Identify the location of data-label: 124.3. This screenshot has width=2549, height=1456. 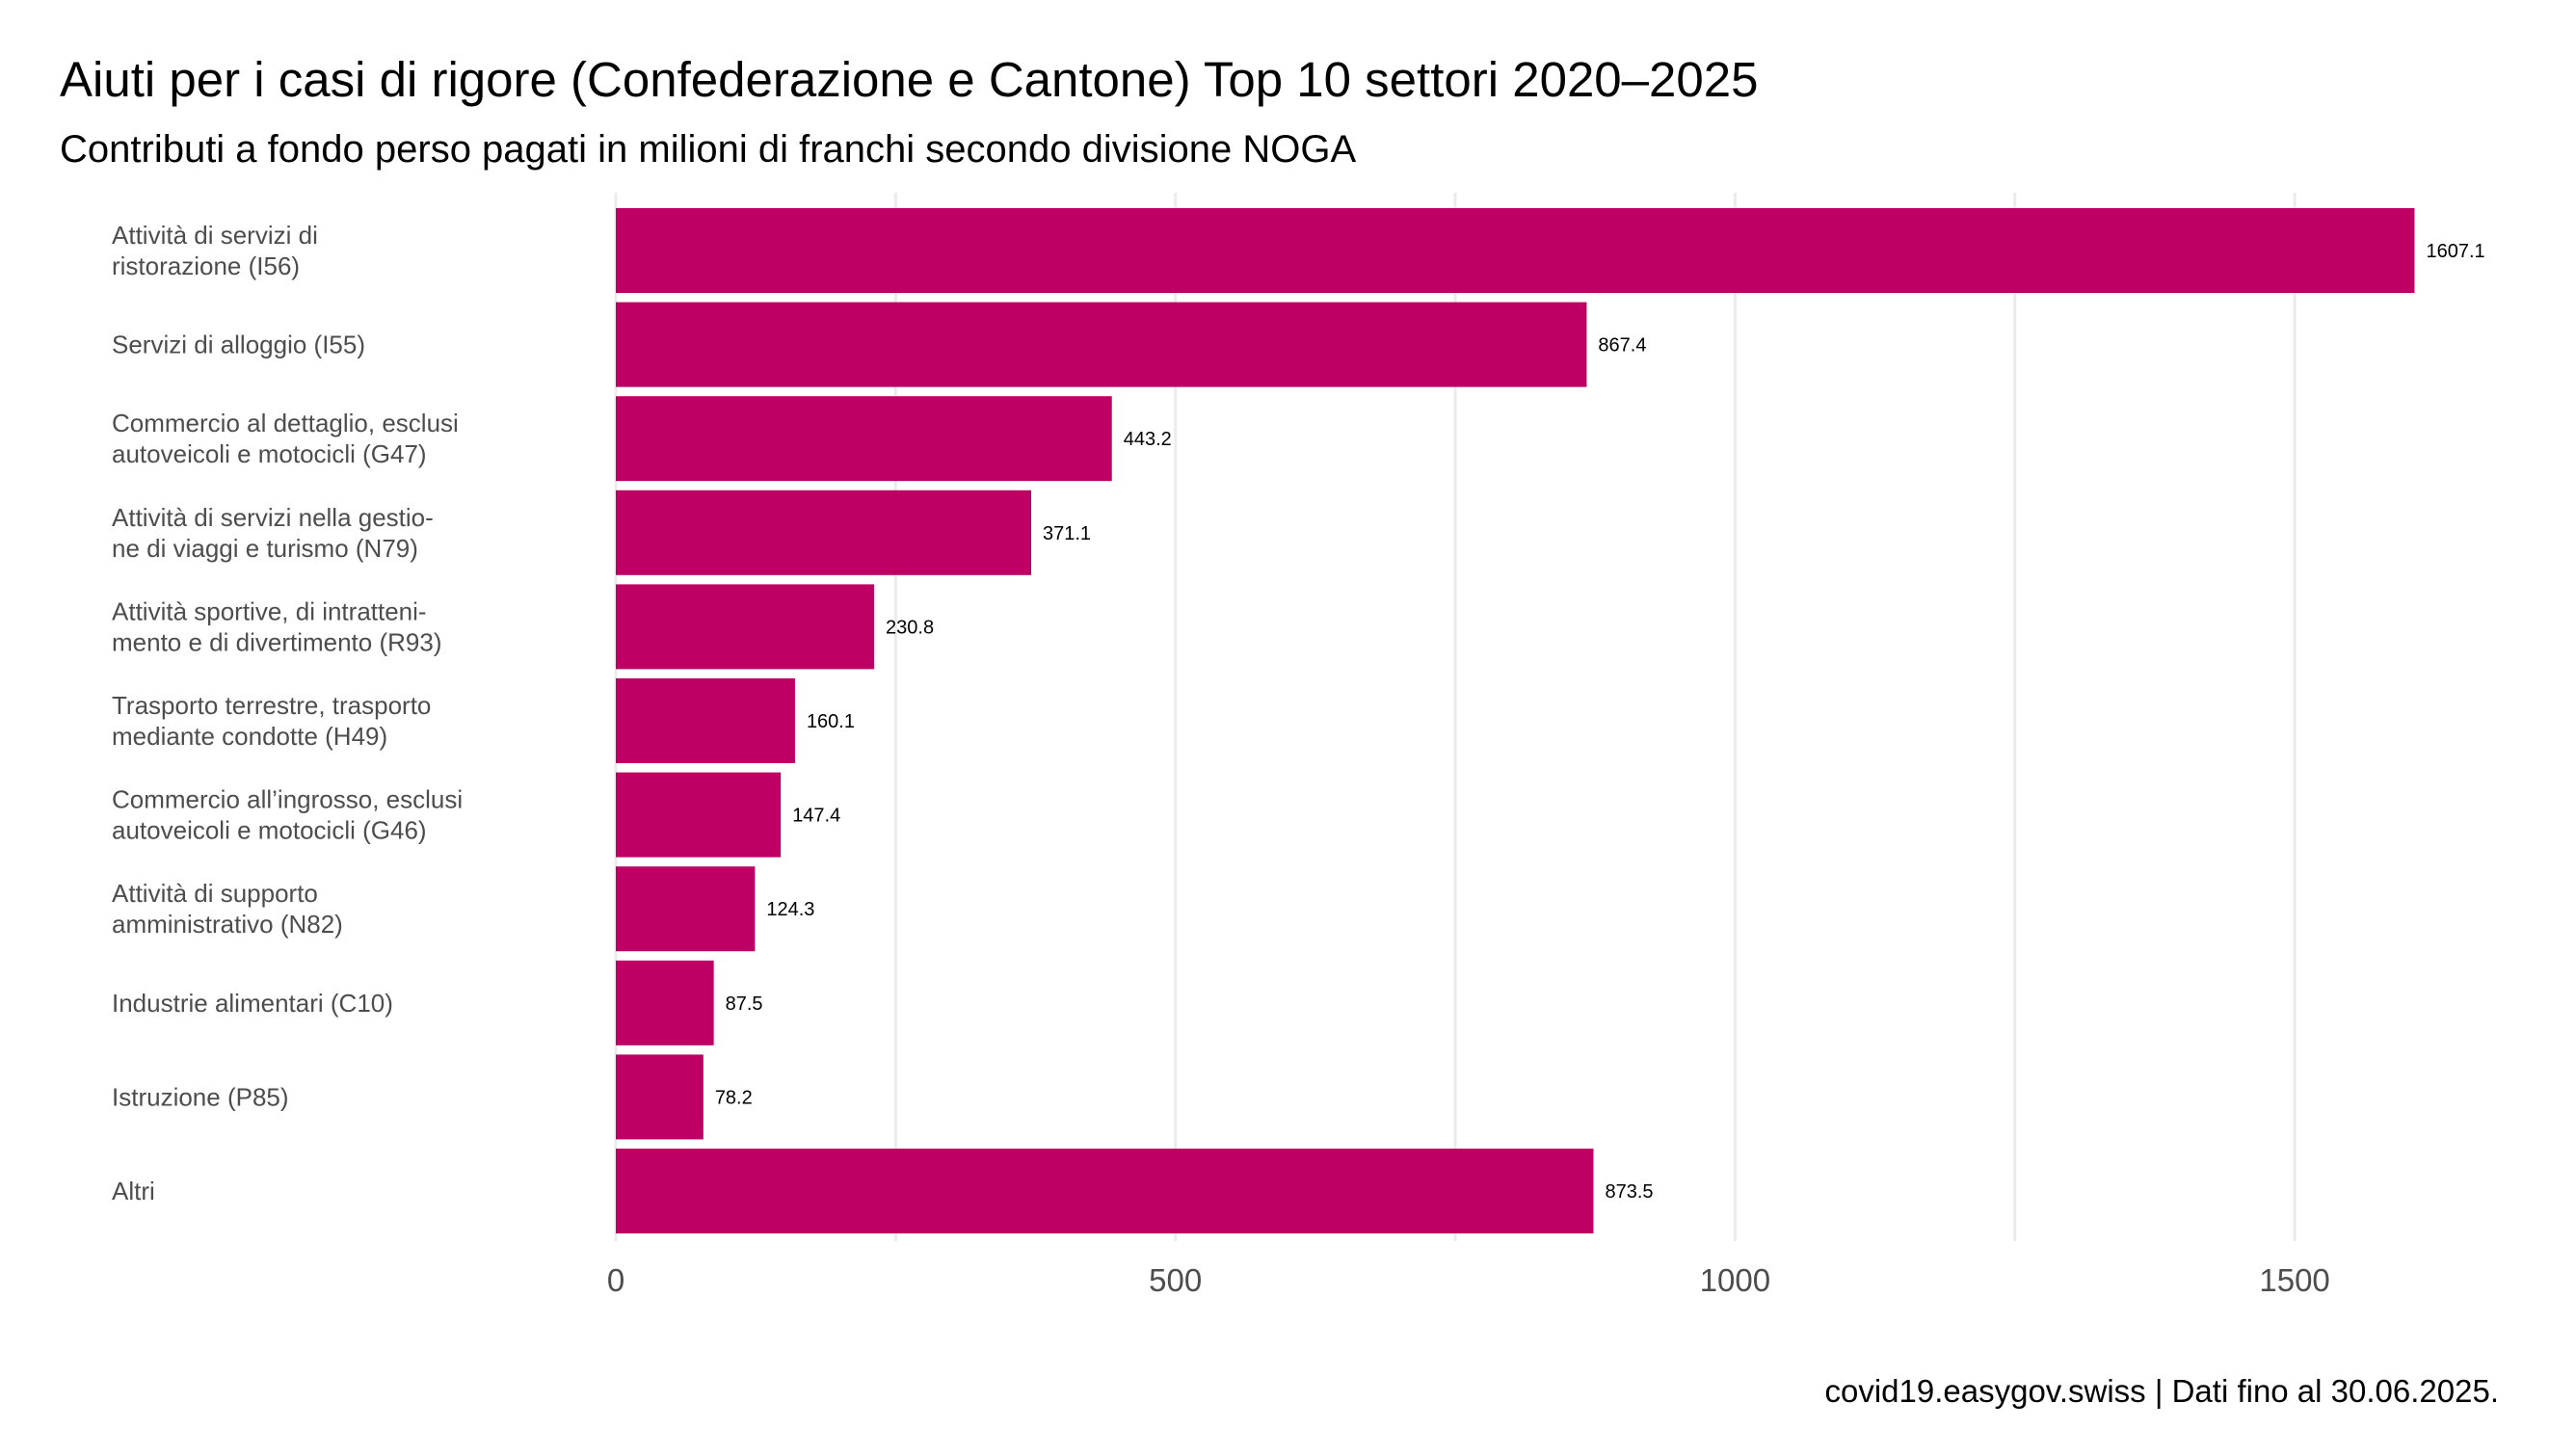
(790, 909).